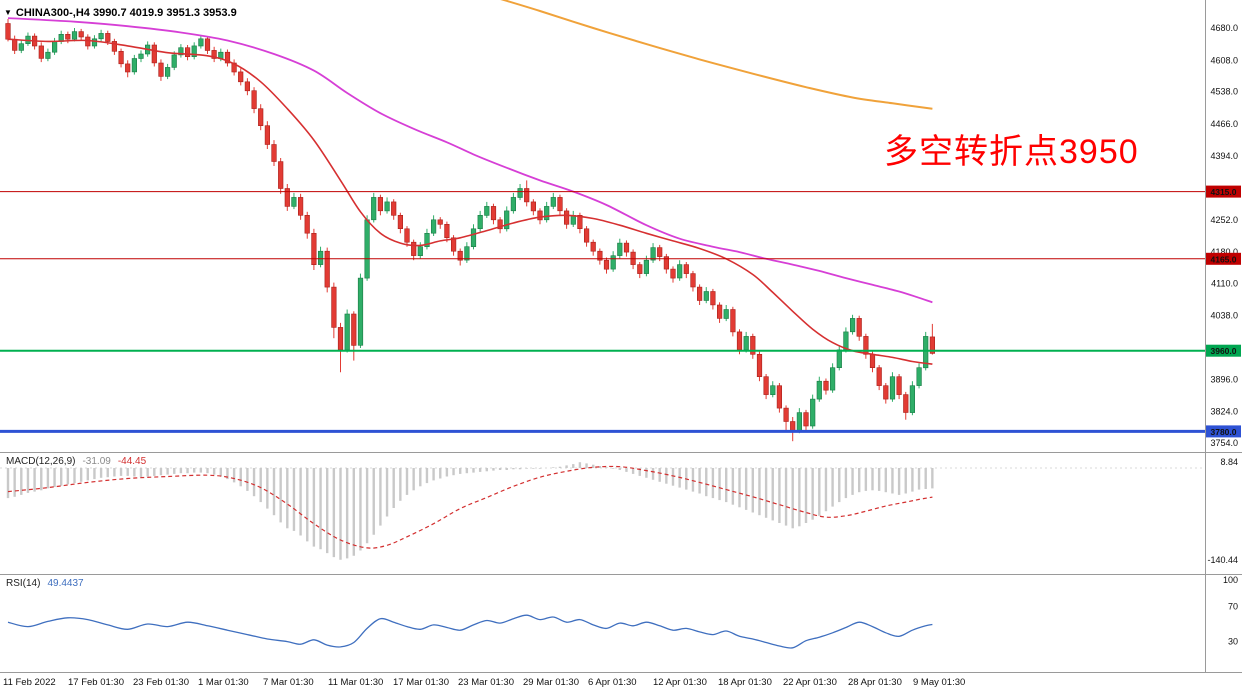 Image resolution: width=1242 pixels, height=692 pixels. Describe the element at coordinates (1224, 28) in the screenshot. I see `y-axis-tick: 4680.0` at that location.